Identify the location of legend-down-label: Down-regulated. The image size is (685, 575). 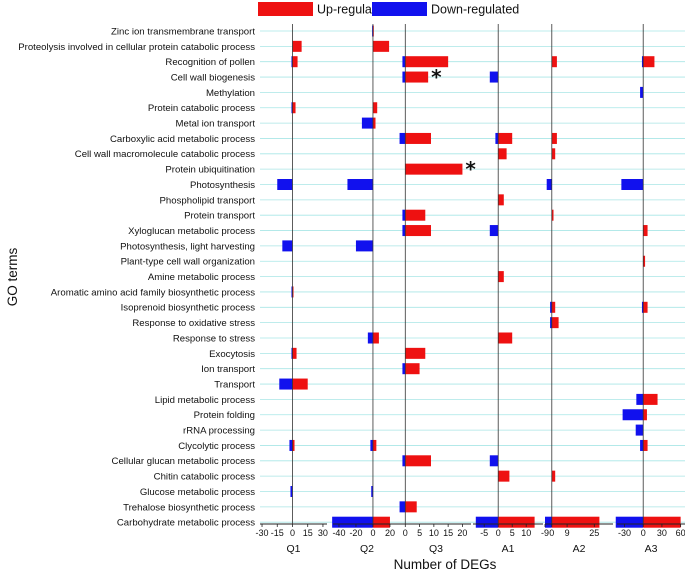
(475, 10).